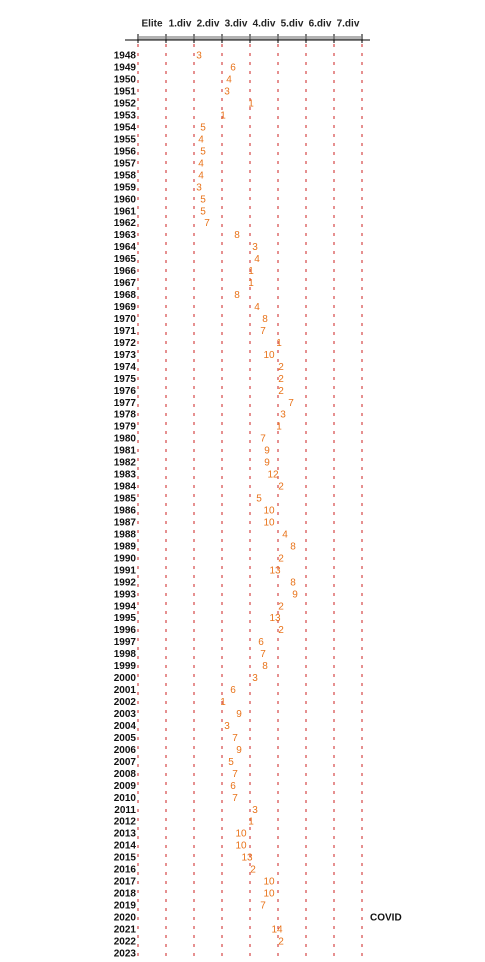  Describe the element at coordinates (125, 415) in the screenshot. I see `year-label: 1978` at that location.